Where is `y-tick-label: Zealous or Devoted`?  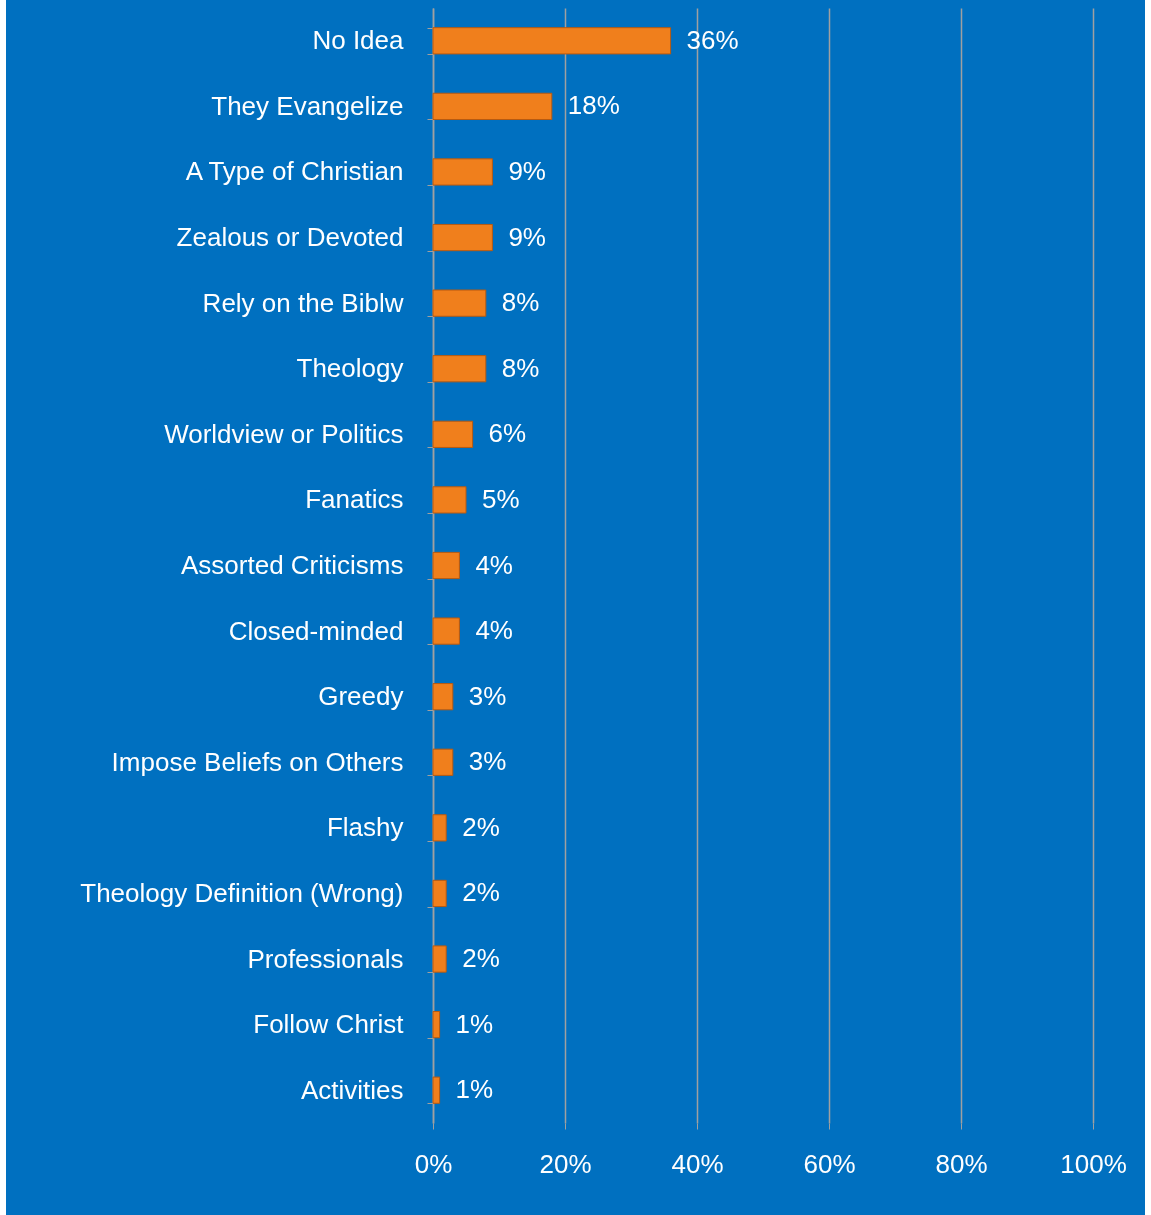
y-tick-label: Zealous or Devoted is located at coordinates (290, 237).